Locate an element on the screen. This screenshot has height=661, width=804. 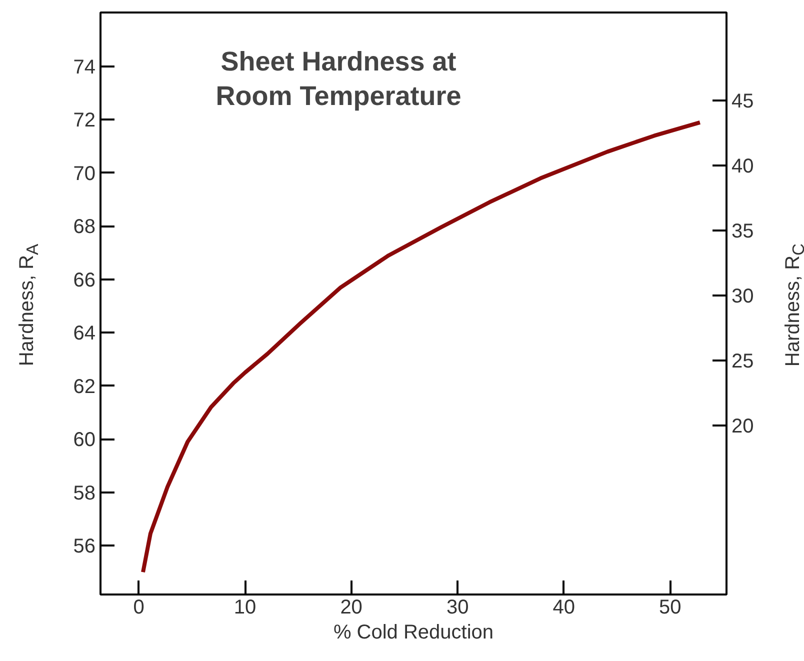
y2-tick-label: 30 is located at coordinates (743, 297).